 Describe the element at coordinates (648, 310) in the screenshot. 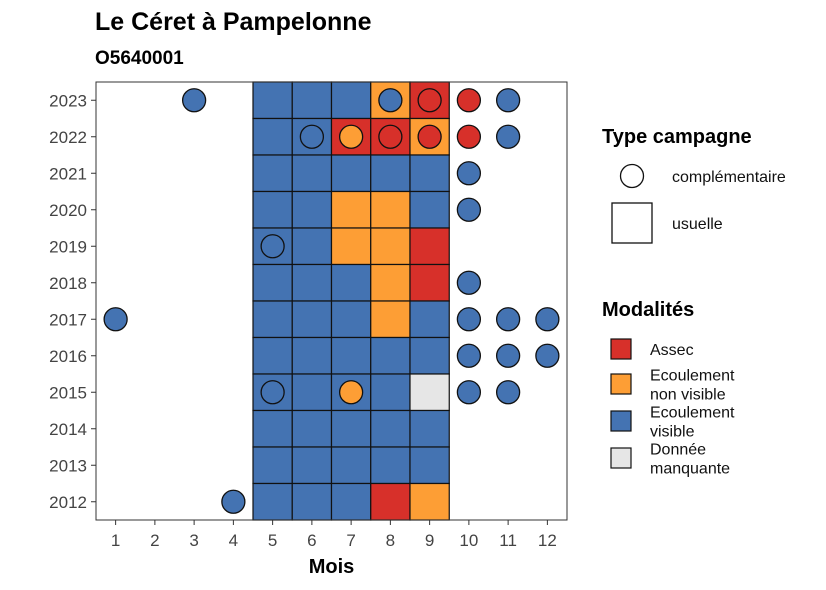

I see `legend-modalites-title: Modalités` at that location.